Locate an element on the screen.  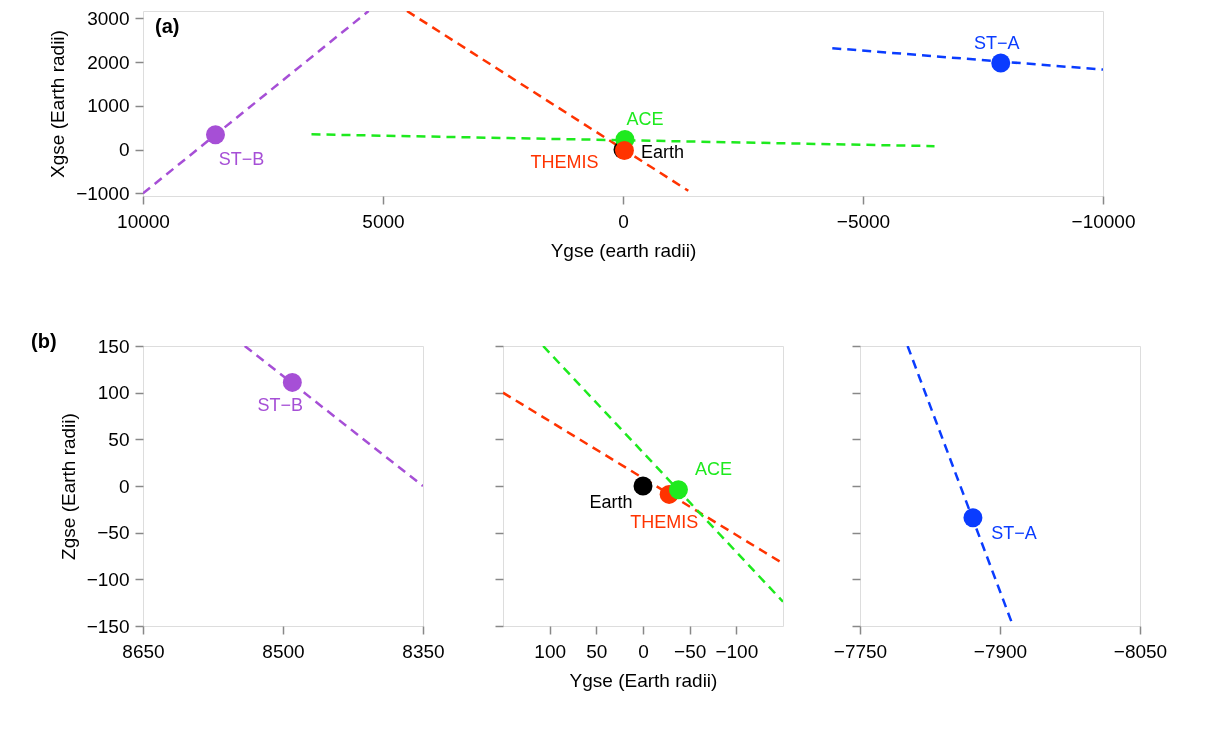
y-axis-title: Zgse (Earth radii) is located at coordinates (68, 486).